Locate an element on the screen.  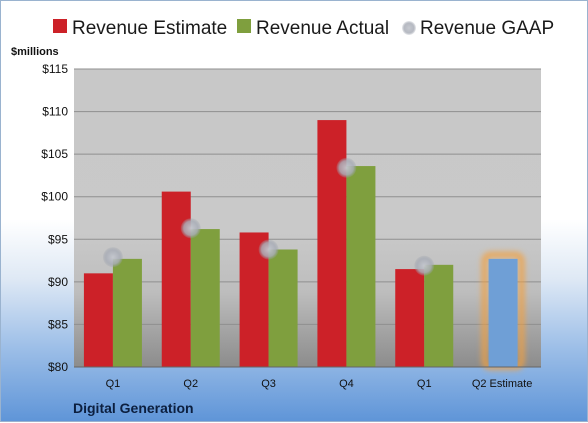
y-tick-label: $95 is located at coordinates (58, 239).